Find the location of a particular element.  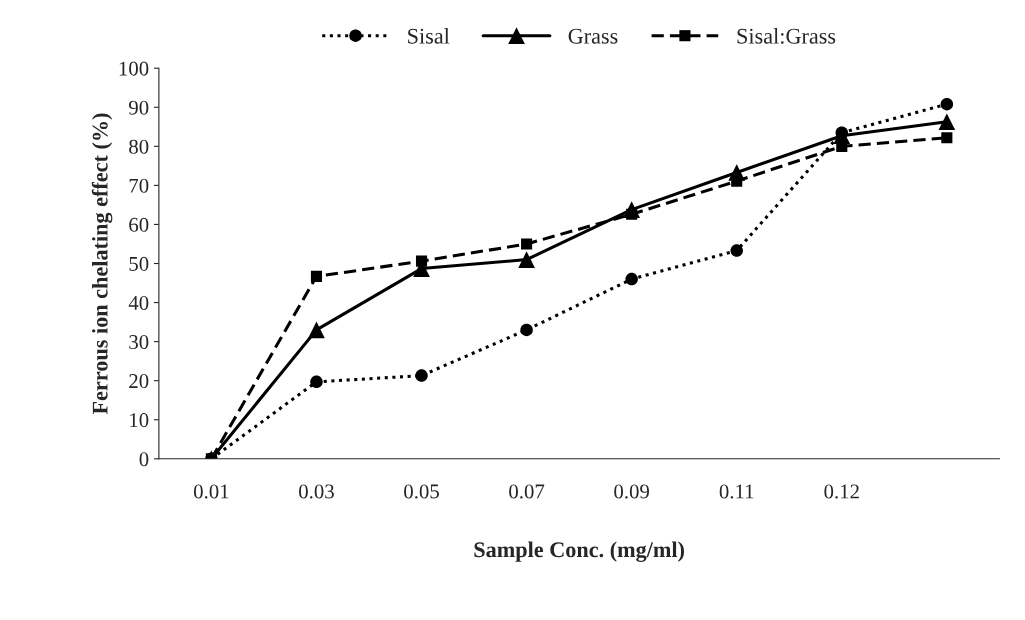

x-tick-label: 0.09 is located at coordinates (632, 491).